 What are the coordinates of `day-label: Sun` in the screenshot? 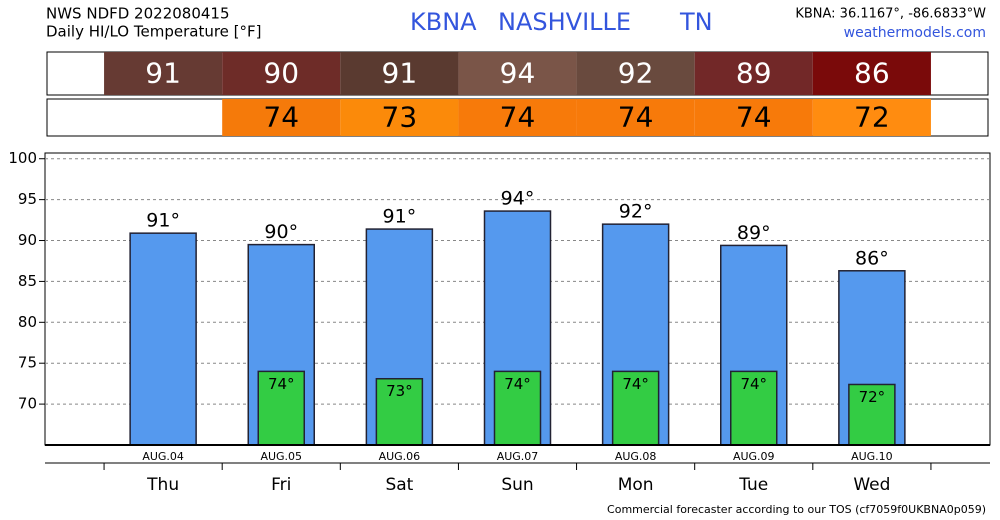 It's located at (517, 485).